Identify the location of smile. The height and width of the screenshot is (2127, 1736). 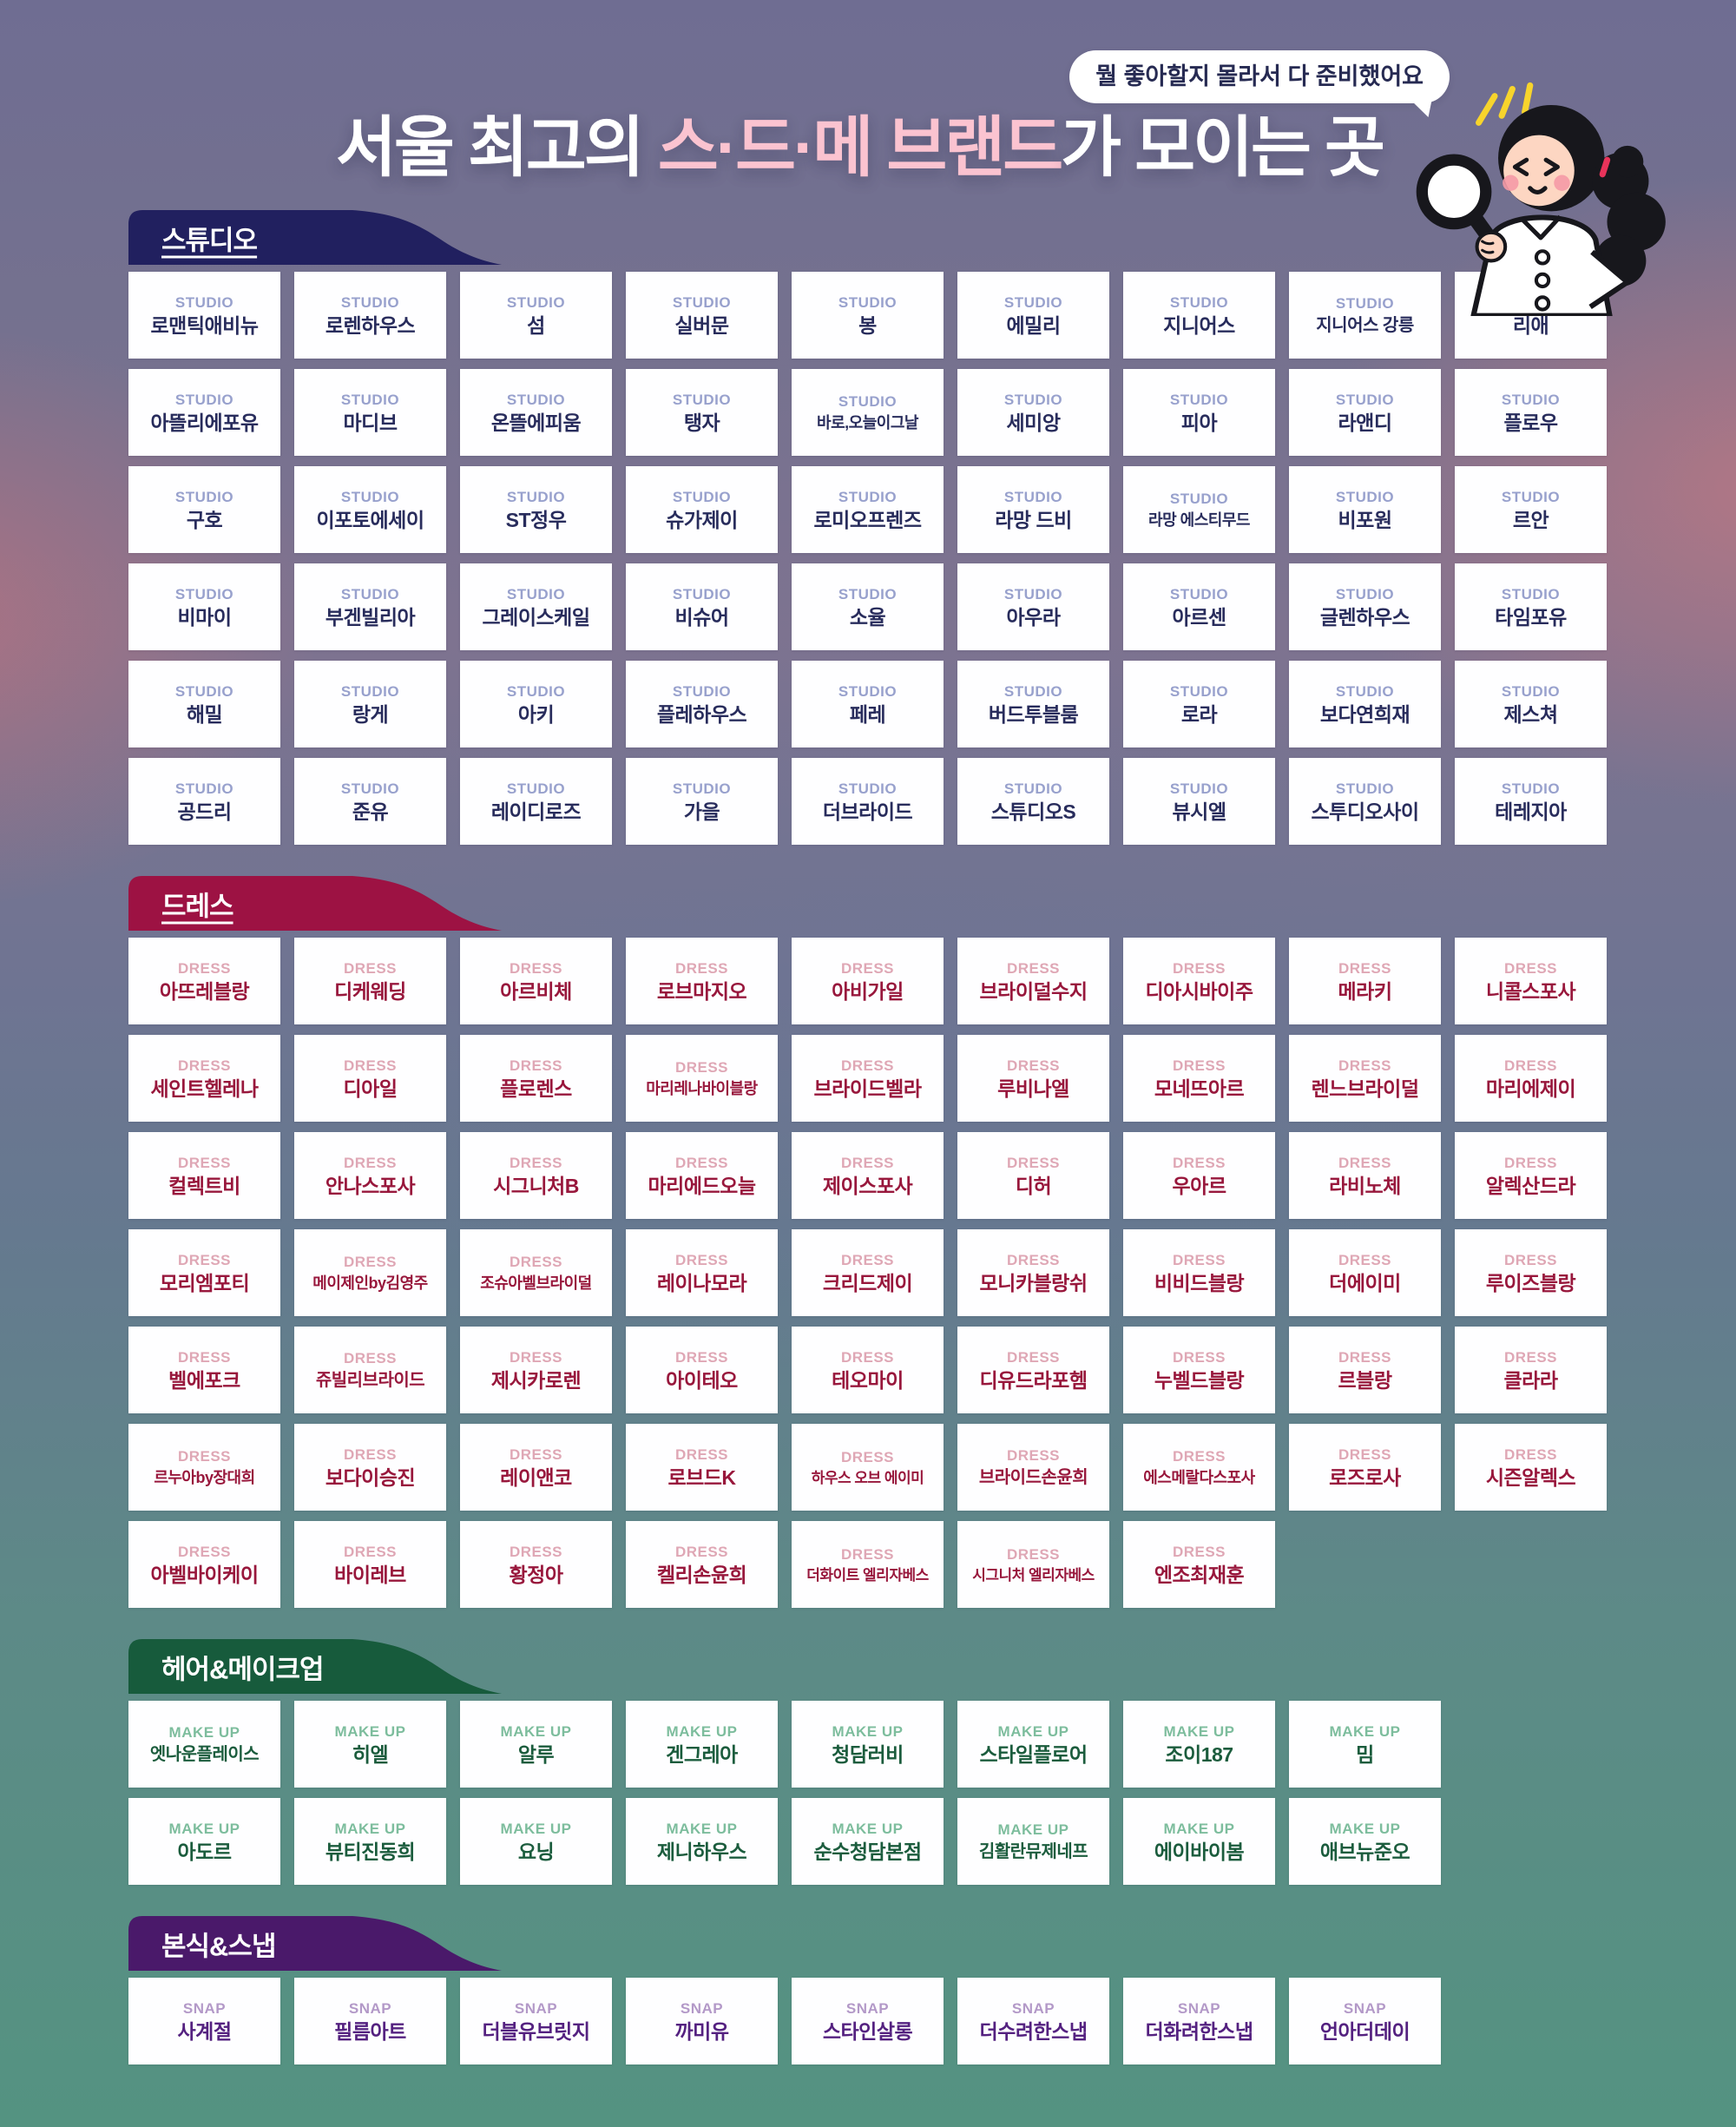
(1538, 190).